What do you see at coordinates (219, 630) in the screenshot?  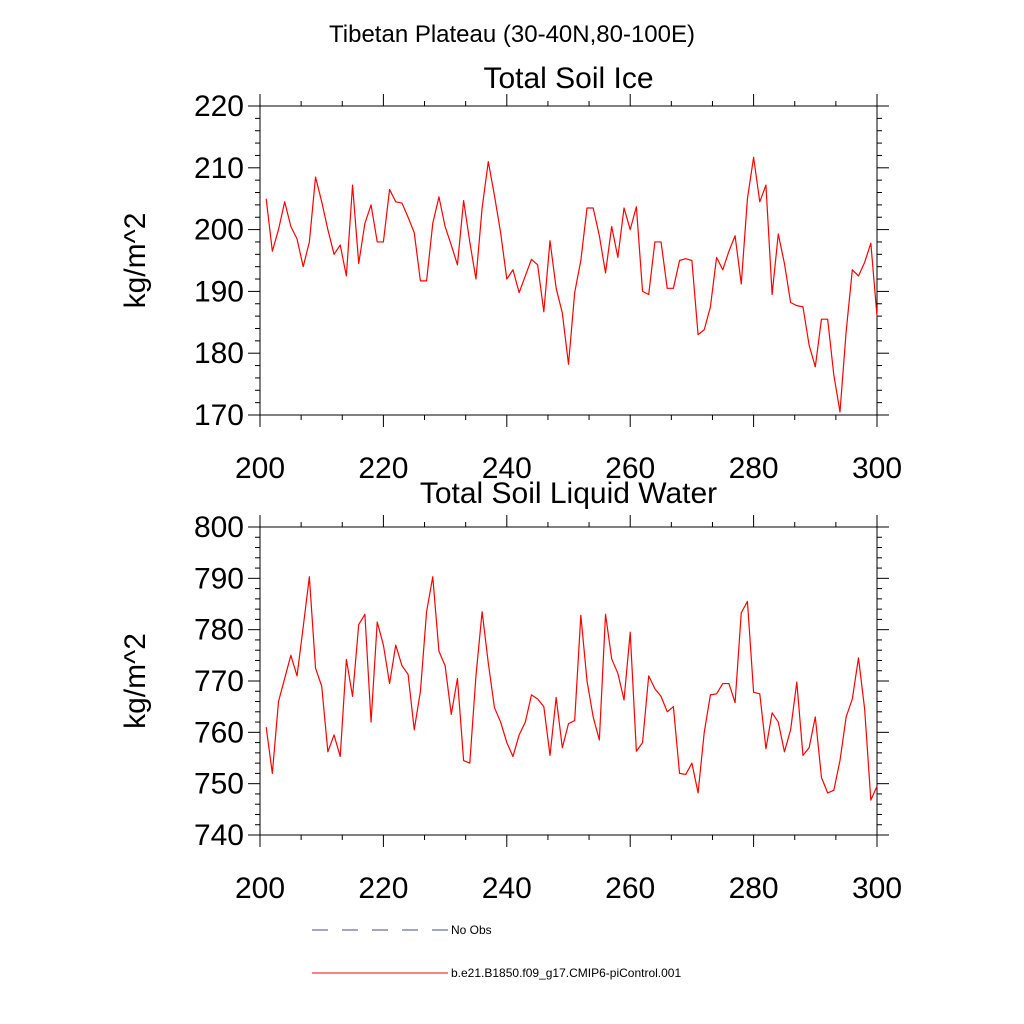 I see `total-soil-liquid-water-y-tick-label: 780` at bounding box center [219, 630].